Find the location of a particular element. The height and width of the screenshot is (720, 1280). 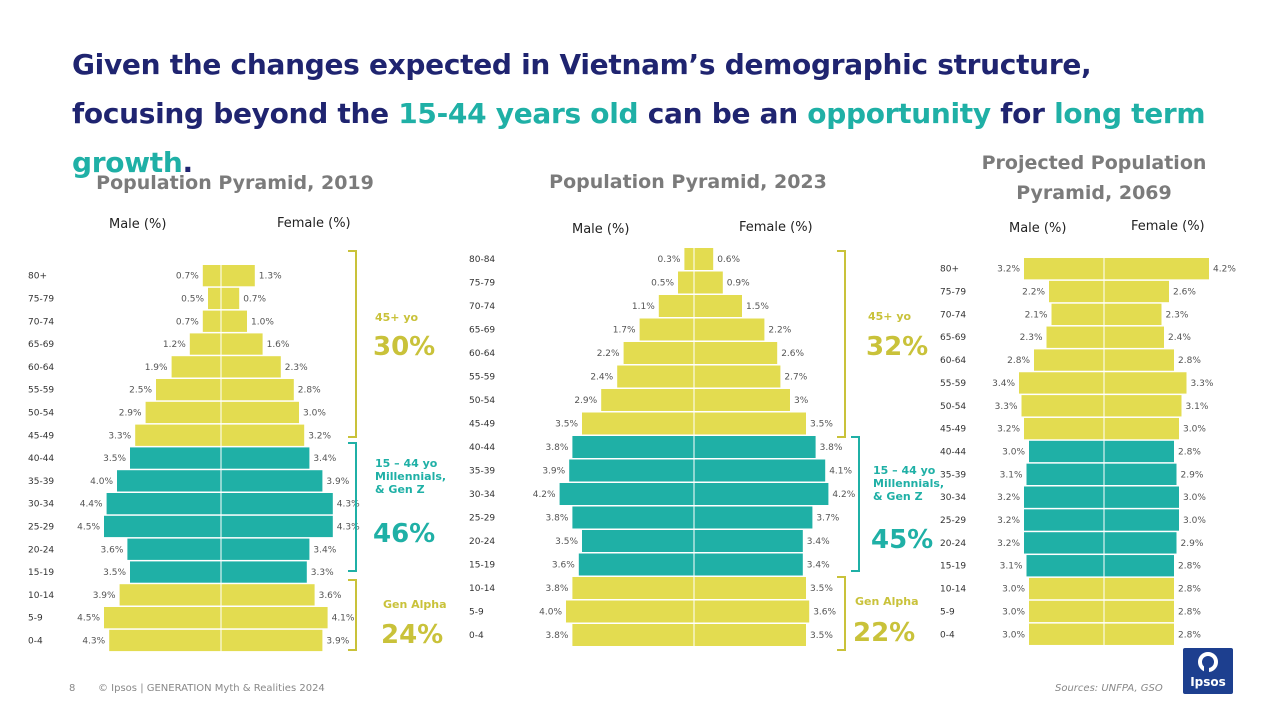

headline-part-2: can be an is located at coordinates (723, 113).